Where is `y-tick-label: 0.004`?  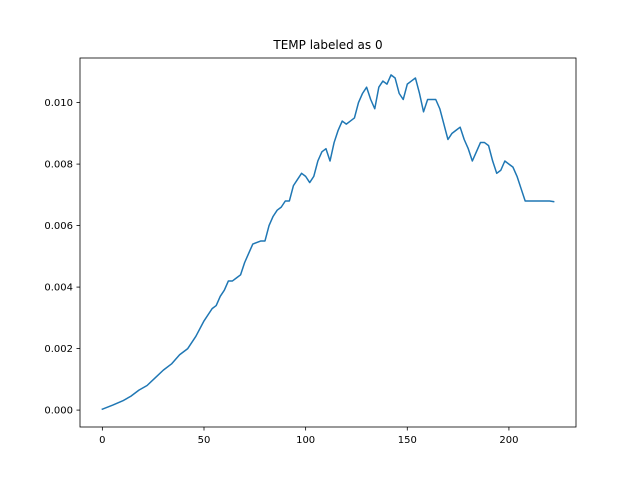
y-tick-label: 0.004 is located at coordinates (58, 288).